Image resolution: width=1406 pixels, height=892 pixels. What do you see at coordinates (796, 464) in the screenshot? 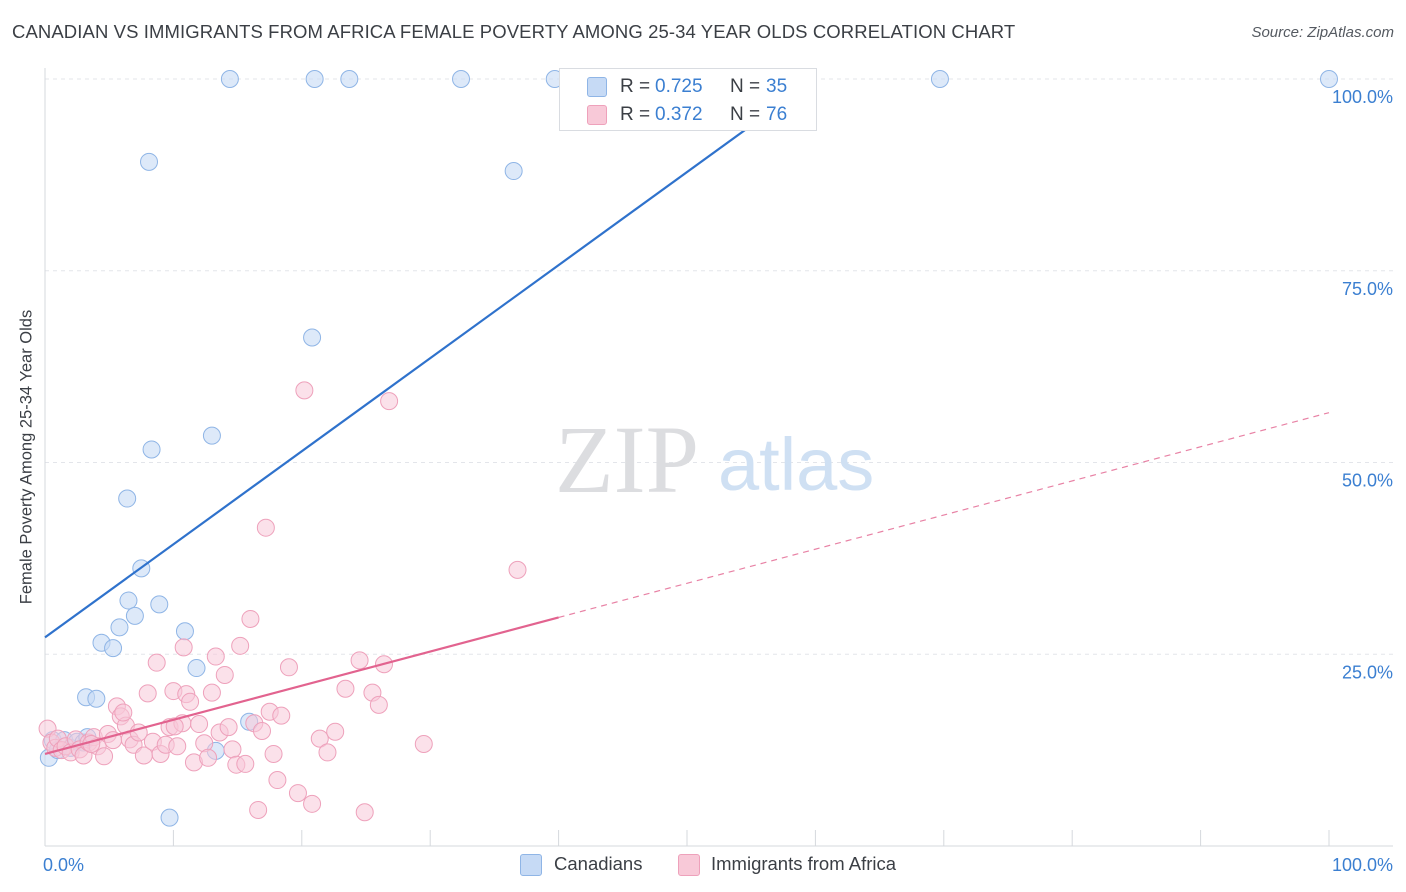
I see `watermark-atlas: atlas` at bounding box center [796, 464].